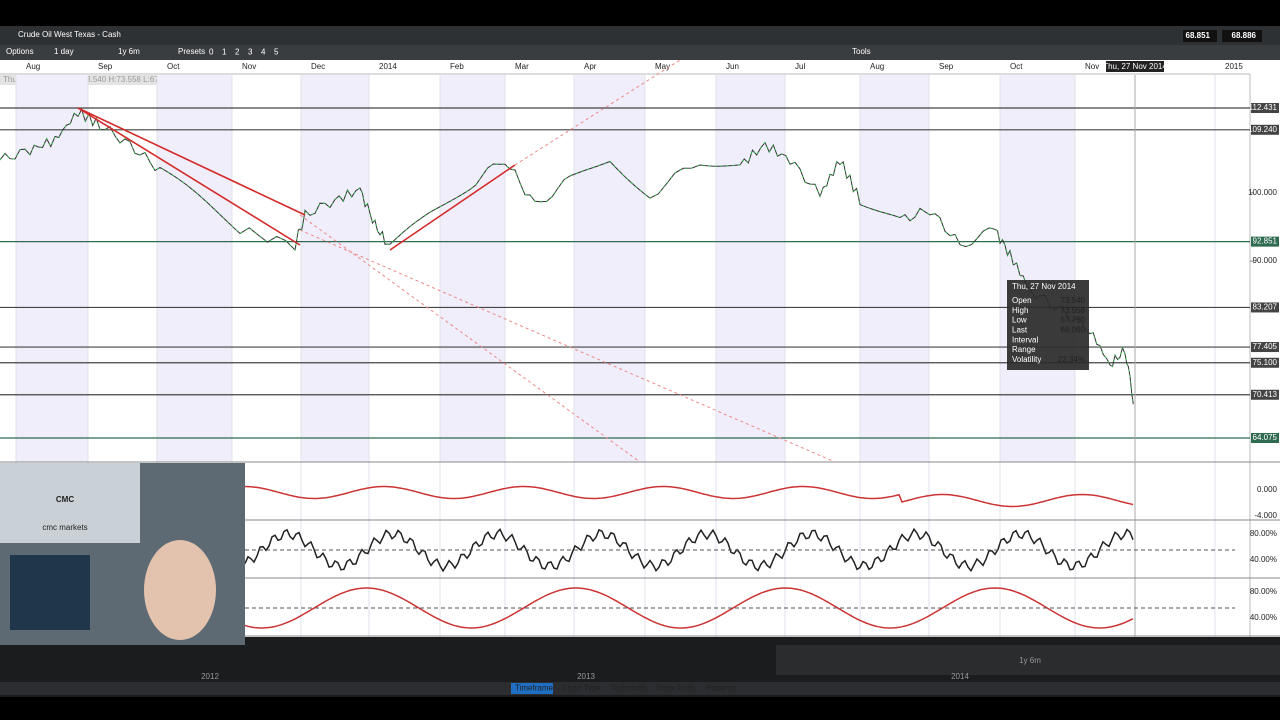 The height and width of the screenshot is (720, 1280). I want to click on tooltip-label: Range, so click(1024, 349).